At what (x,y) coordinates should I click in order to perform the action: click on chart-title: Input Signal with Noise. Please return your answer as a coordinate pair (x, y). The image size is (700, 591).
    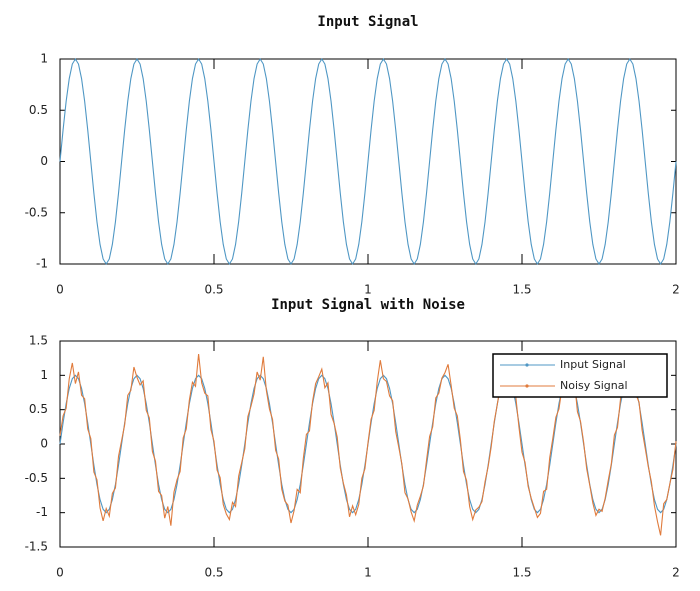
    Looking at the image, I should click on (368, 305).